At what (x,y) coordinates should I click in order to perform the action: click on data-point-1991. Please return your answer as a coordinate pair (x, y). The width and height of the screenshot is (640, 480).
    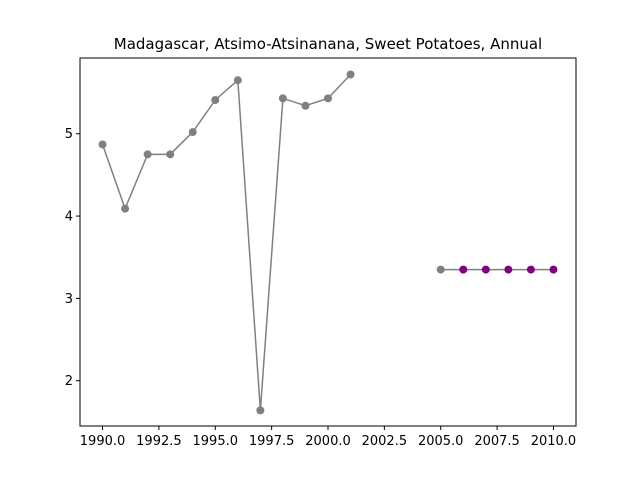
    Looking at the image, I should click on (125, 208).